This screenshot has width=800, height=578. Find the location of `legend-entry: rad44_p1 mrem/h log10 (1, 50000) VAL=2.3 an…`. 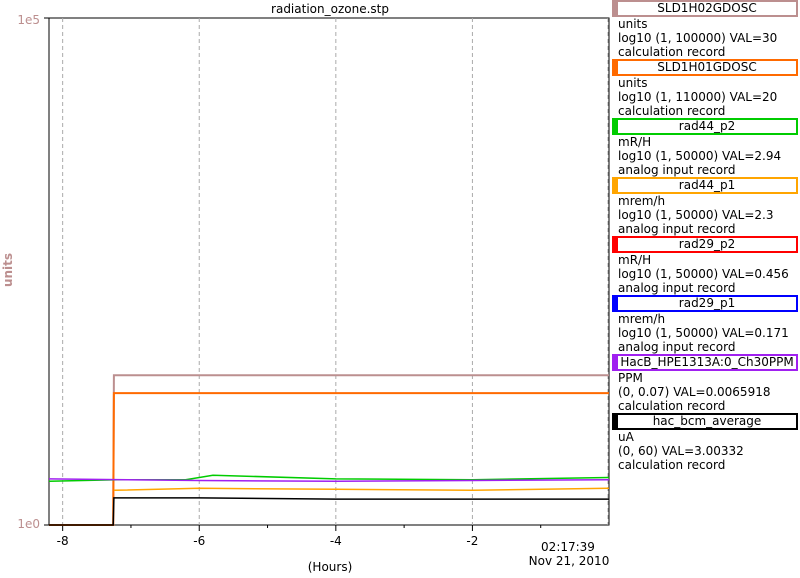

legend-entry: rad44_p1 mrem/h log10 (1, 50000) VAL=2.3 an… is located at coordinates (706, 206).